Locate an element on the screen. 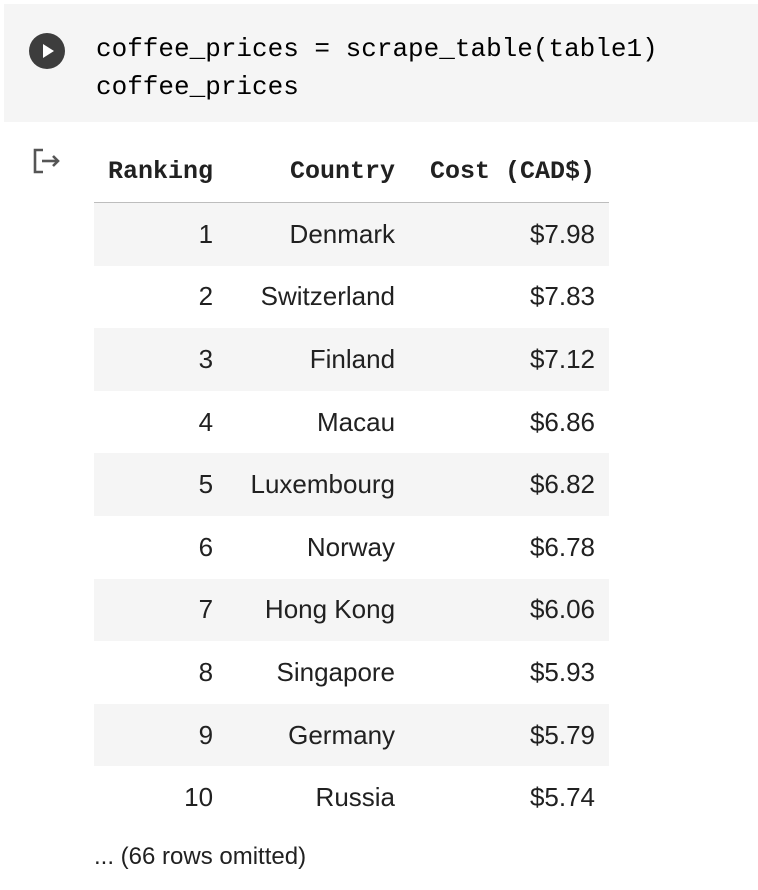 This screenshot has height=890, width=758. code-line: coffee_prices = scrape_table(table1) is located at coordinates (377, 49).